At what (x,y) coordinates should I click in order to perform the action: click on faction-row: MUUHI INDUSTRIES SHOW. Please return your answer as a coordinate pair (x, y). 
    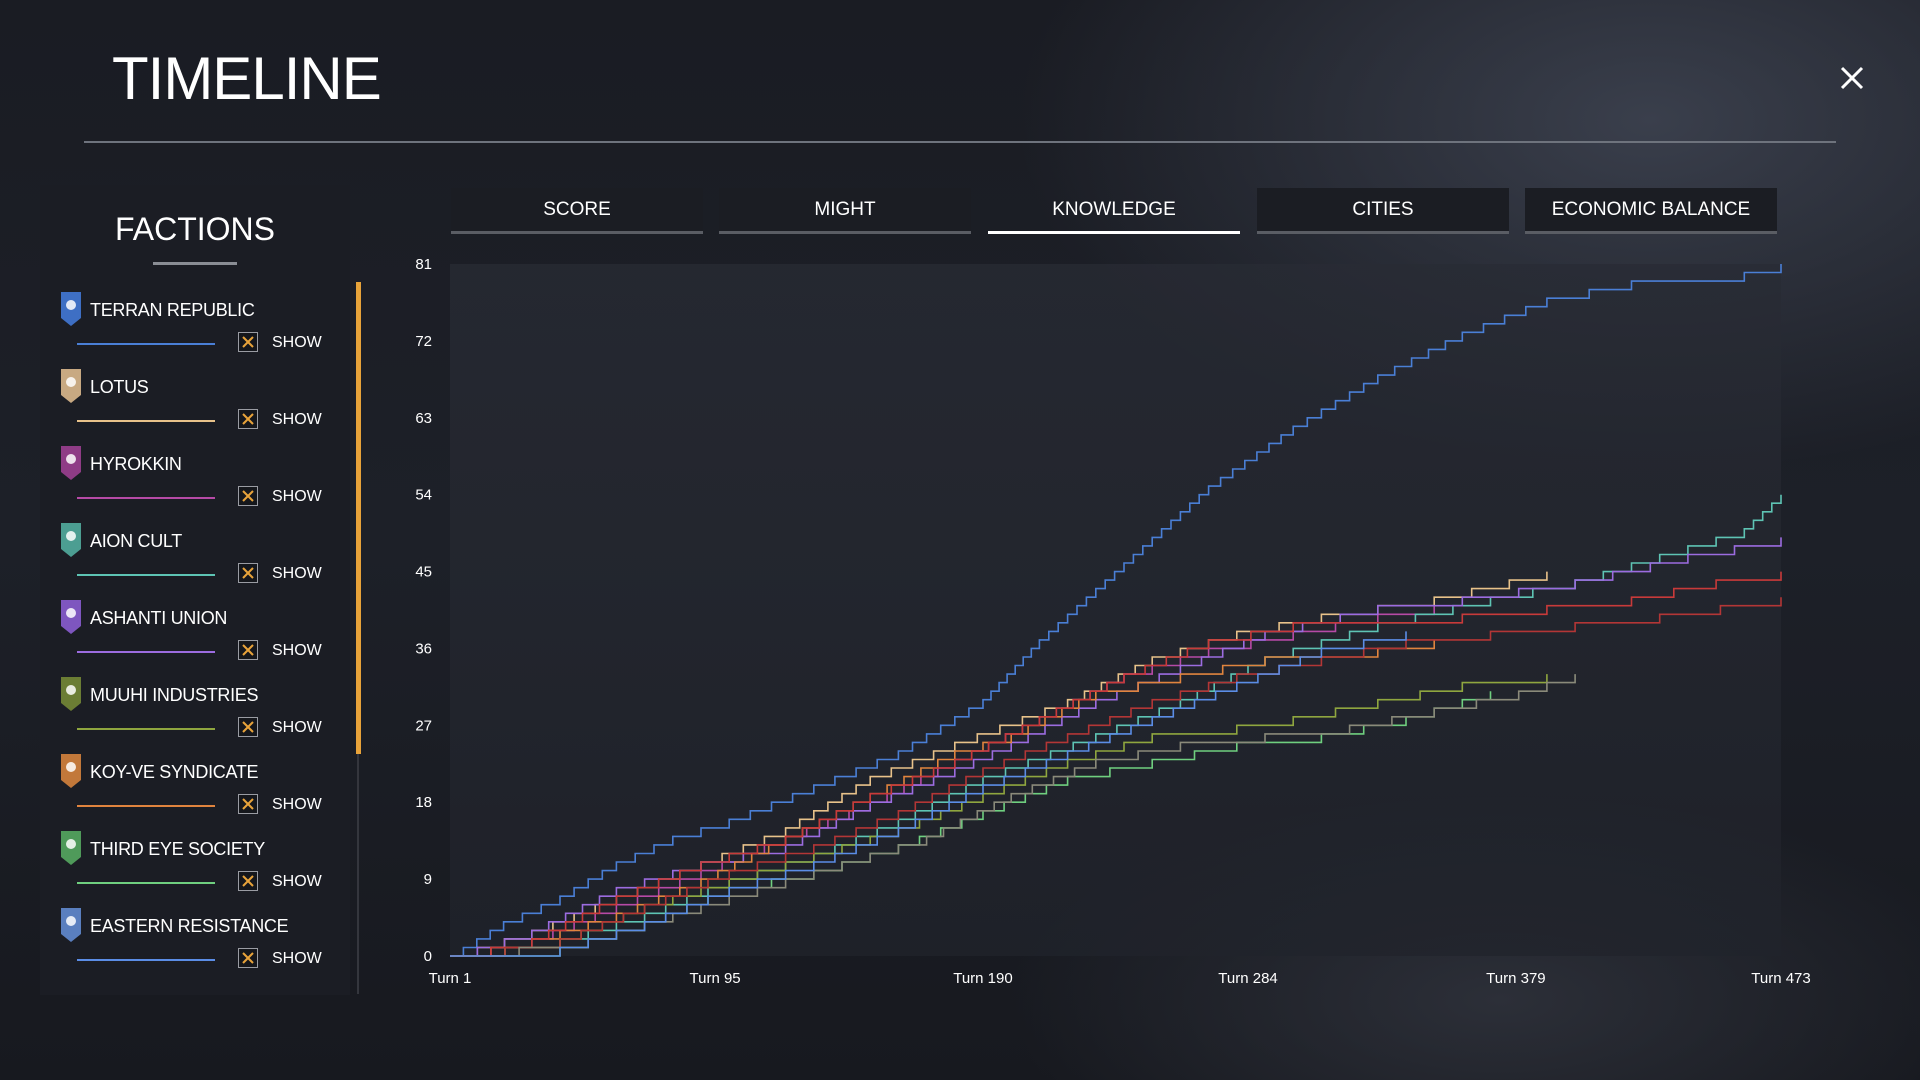
    Looking at the image, I should click on (205, 714).